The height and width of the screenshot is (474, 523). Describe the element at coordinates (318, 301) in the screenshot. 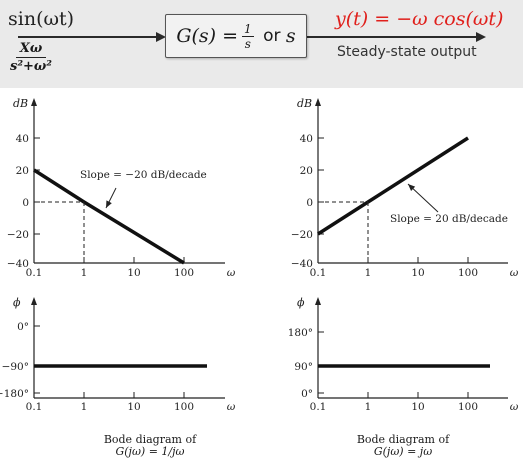

I see `right_phase-y-axis-arrow` at that location.